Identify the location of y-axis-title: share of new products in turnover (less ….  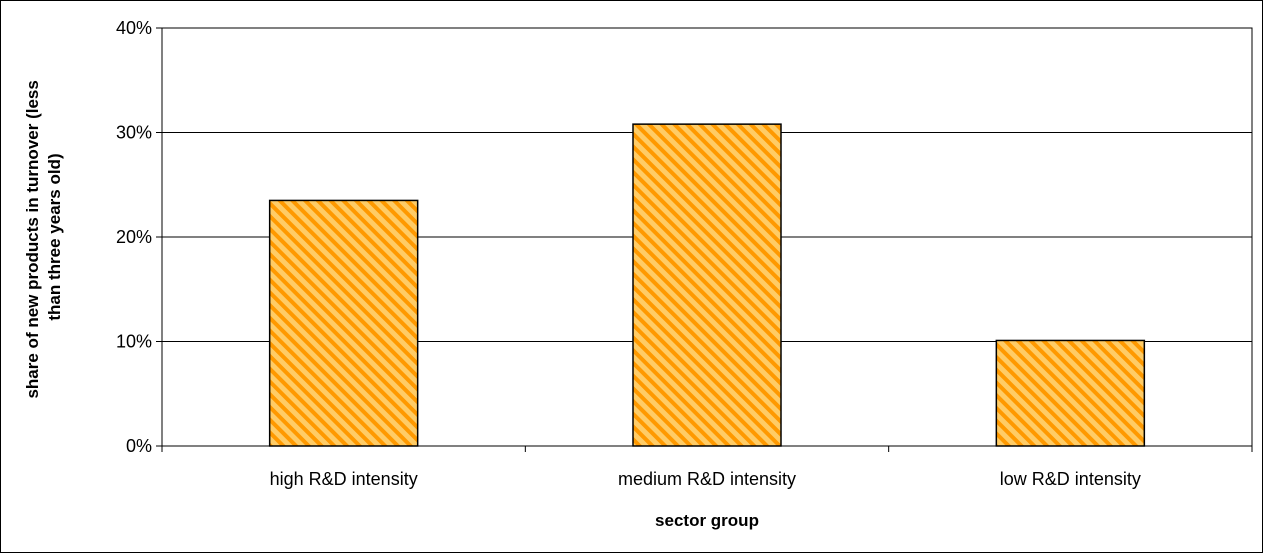
(43, 236).